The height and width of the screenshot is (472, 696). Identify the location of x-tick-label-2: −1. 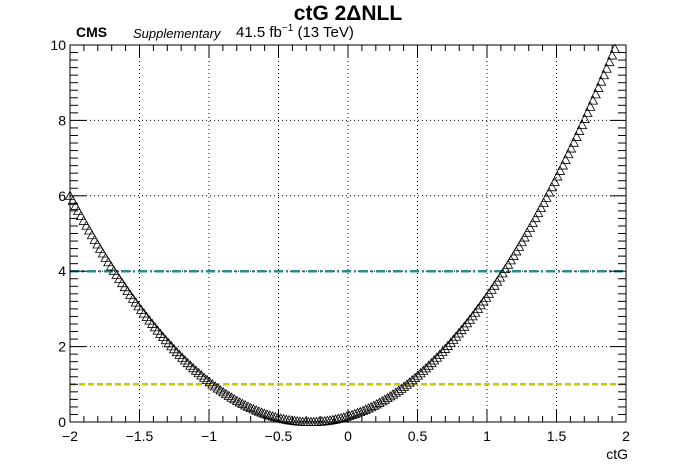
(209, 436).